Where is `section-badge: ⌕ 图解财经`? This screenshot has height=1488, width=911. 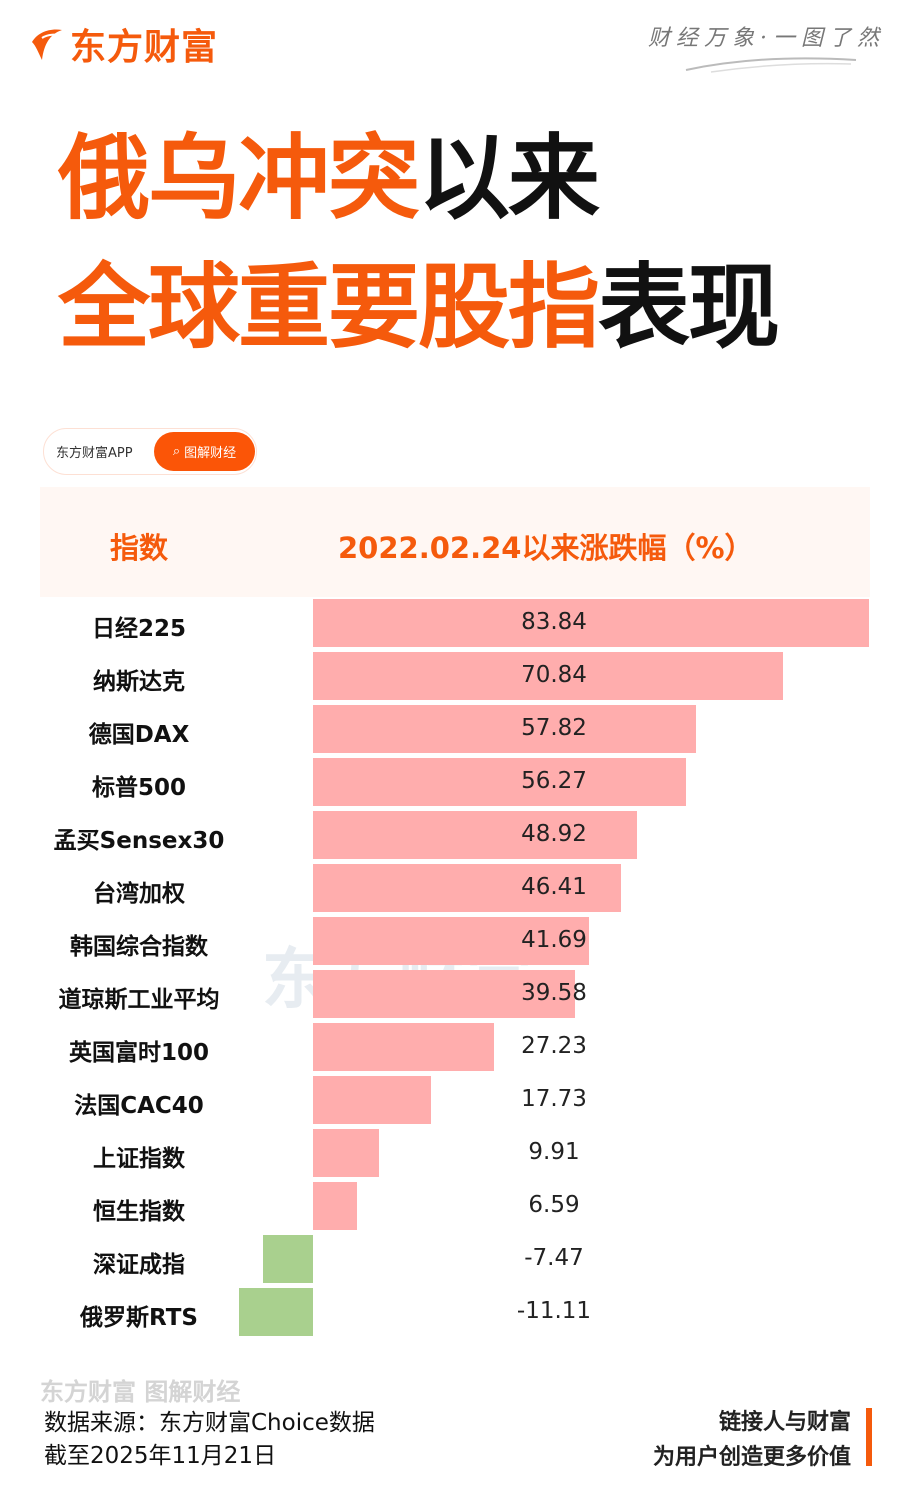
section-badge: ⌕ 图解财经 is located at coordinates (204, 451).